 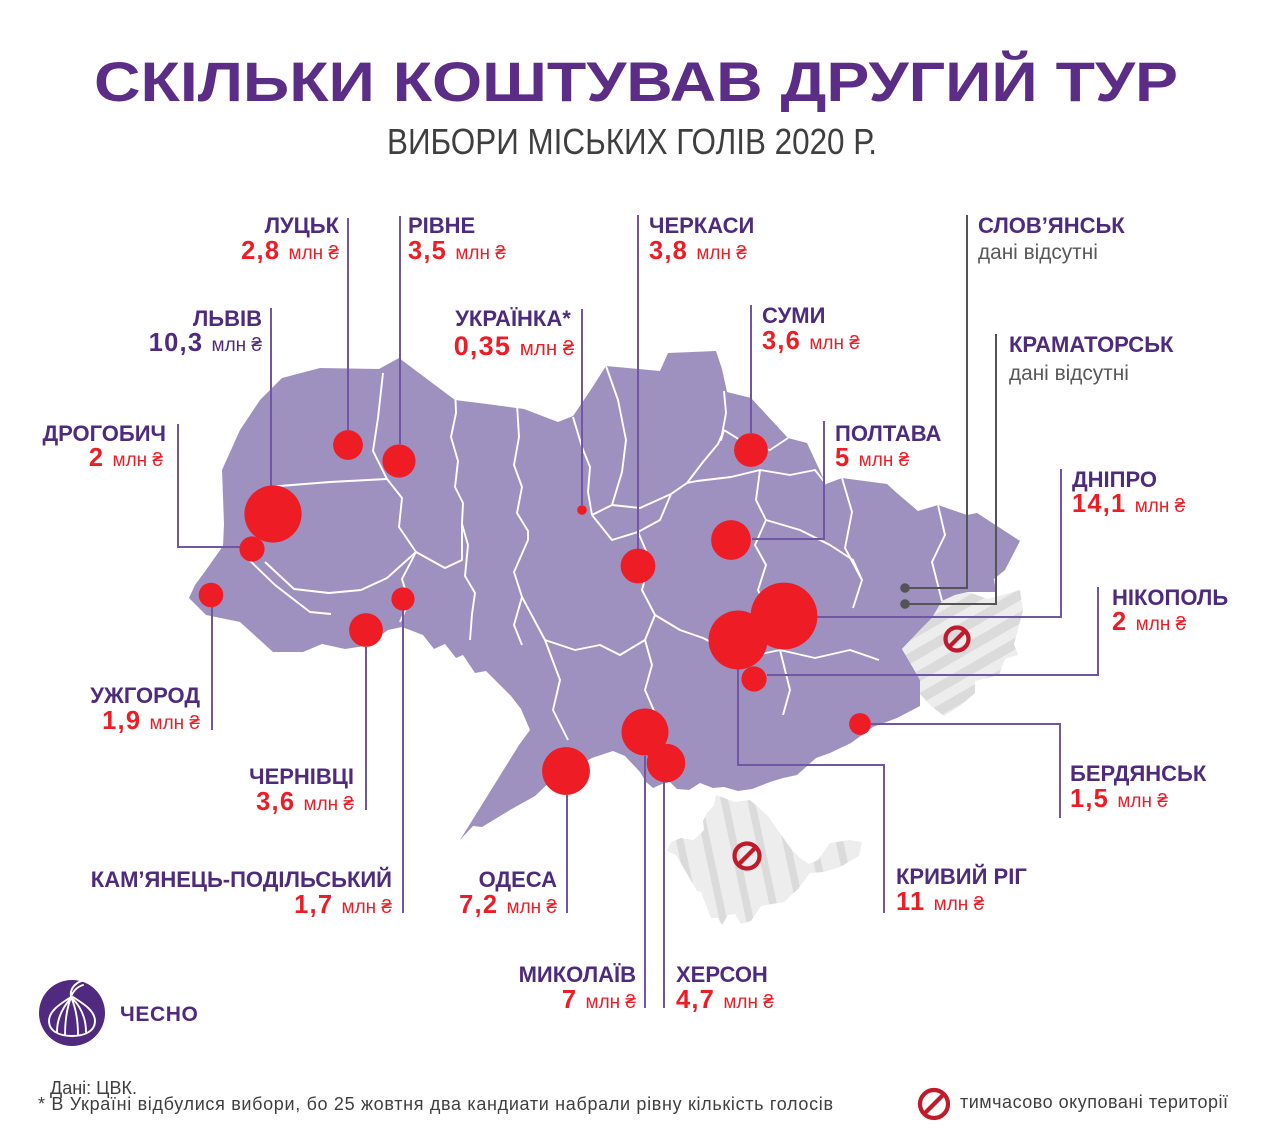 What do you see at coordinates (632, 141) in the screenshot?
I see `svg-text: ВИБОРИ МІСЬКИХ ГОЛІВ 2020 Р.` at bounding box center [632, 141].